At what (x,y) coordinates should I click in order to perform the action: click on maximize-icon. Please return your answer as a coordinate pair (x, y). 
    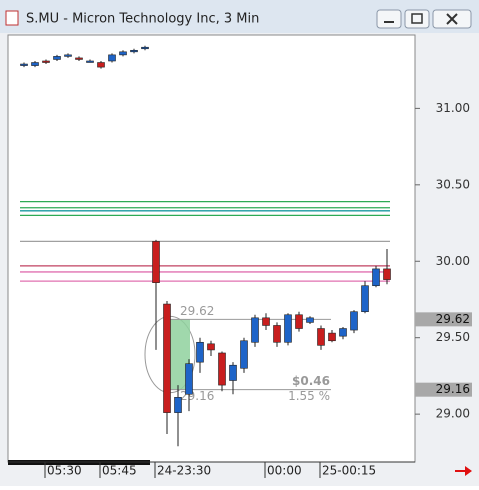
    Looking at the image, I should click on (417, 18).